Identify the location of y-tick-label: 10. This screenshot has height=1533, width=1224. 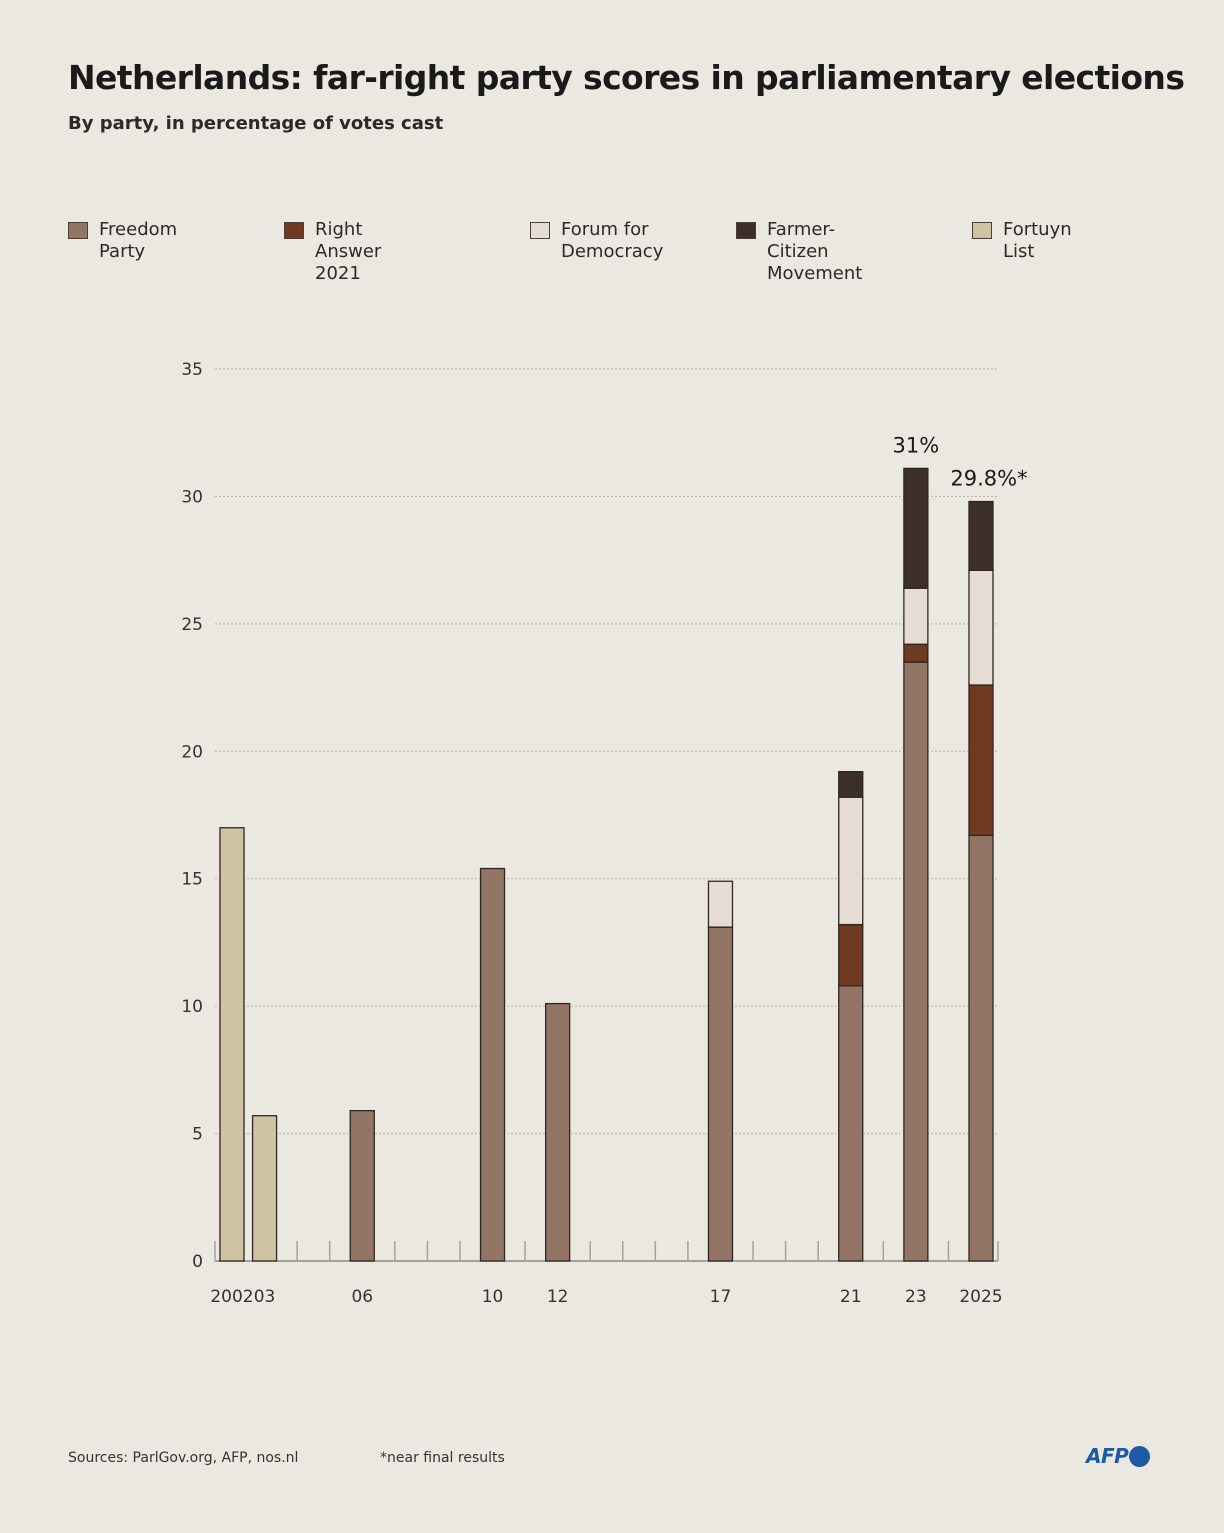
(192, 1007).